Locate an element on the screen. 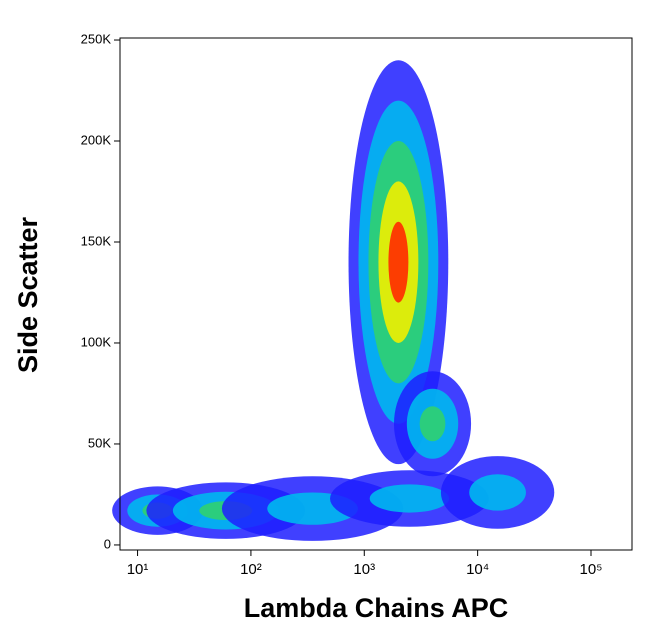 This screenshot has width=653, height=641. x-axis-title: Lambda Chains APC is located at coordinates (376, 608).